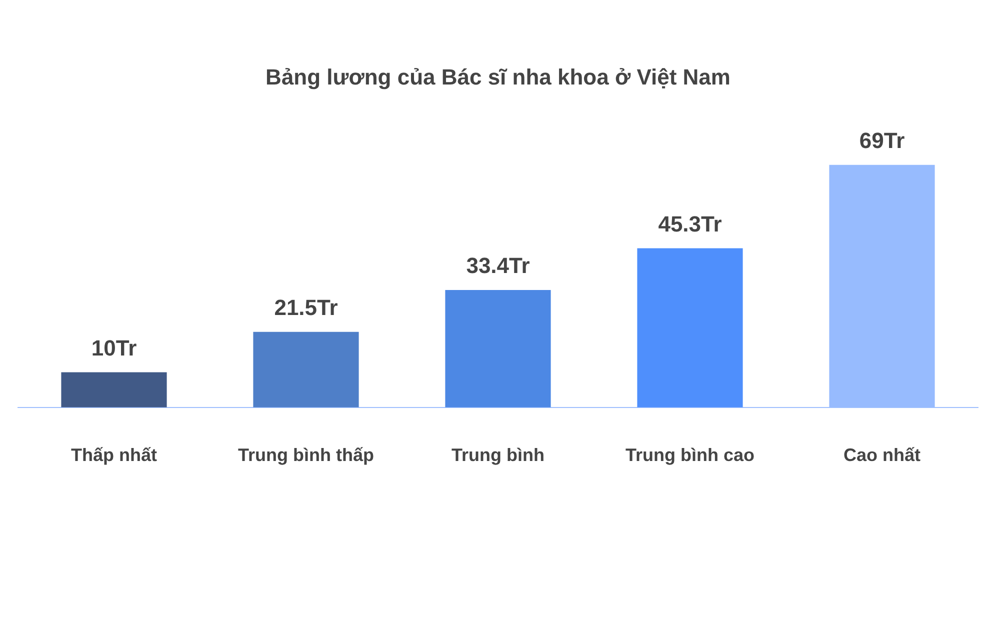  What do you see at coordinates (498, 455) in the screenshot?
I see `x-tick-label: Trung bình` at bounding box center [498, 455].